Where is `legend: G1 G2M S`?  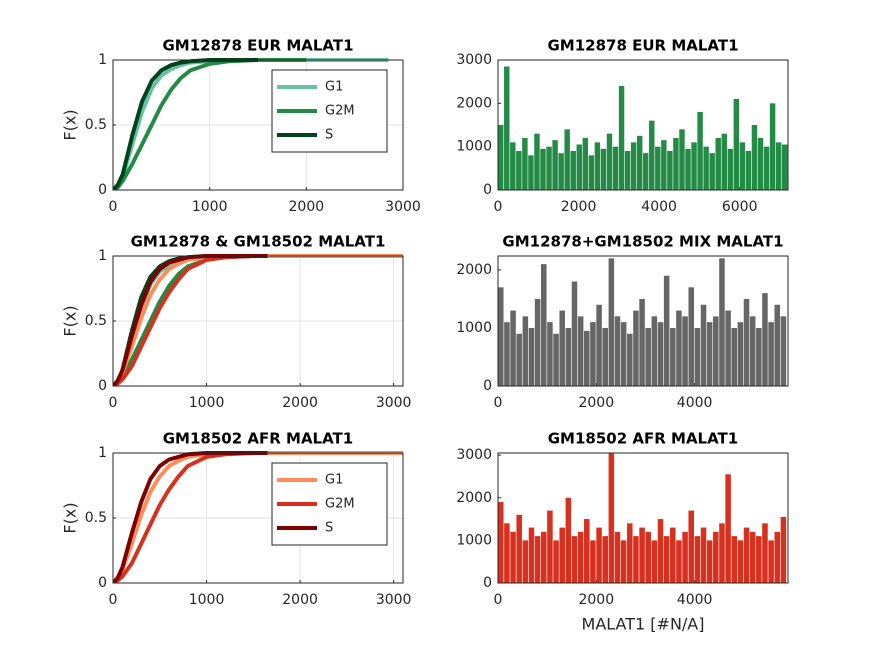 legend: G1 G2M S is located at coordinates (329, 504).